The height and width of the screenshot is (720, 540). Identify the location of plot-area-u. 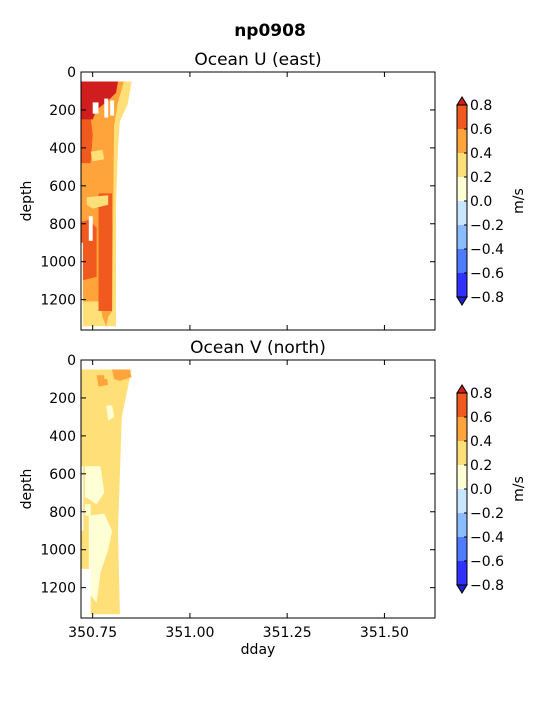
(106, 204).